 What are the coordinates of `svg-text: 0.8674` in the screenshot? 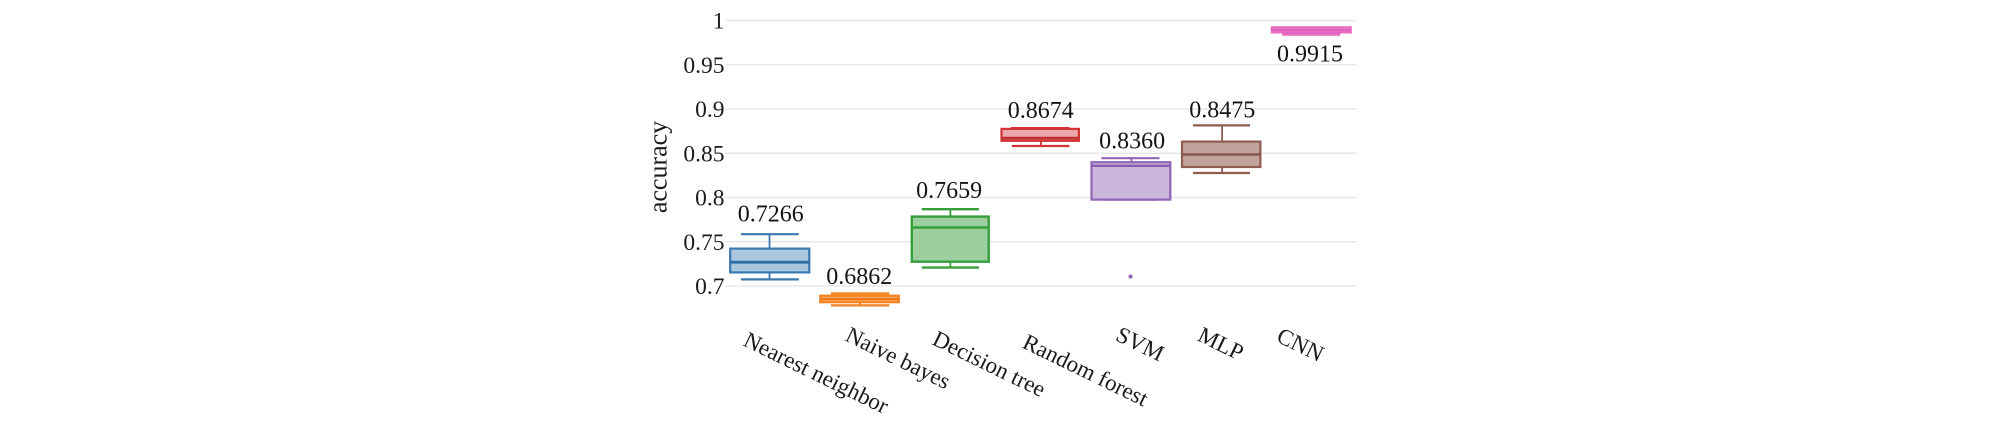 It's located at (1041, 111).